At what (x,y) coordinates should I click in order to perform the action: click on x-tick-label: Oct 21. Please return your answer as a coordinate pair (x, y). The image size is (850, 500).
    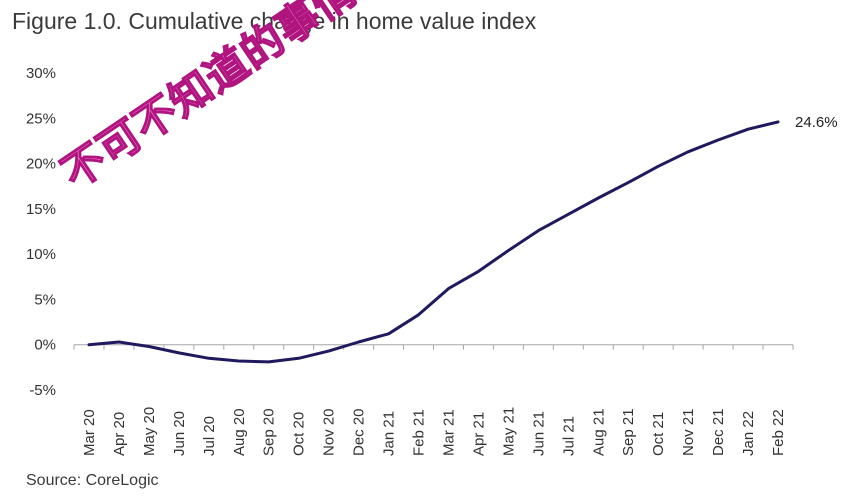
    Looking at the image, I should click on (658, 434).